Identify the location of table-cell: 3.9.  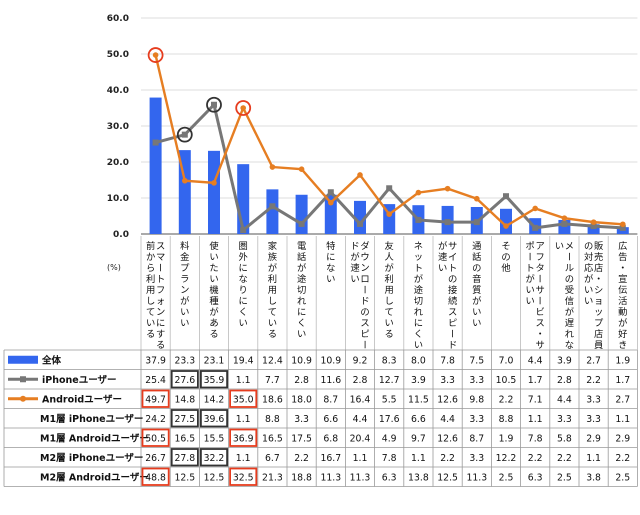
(564, 360).